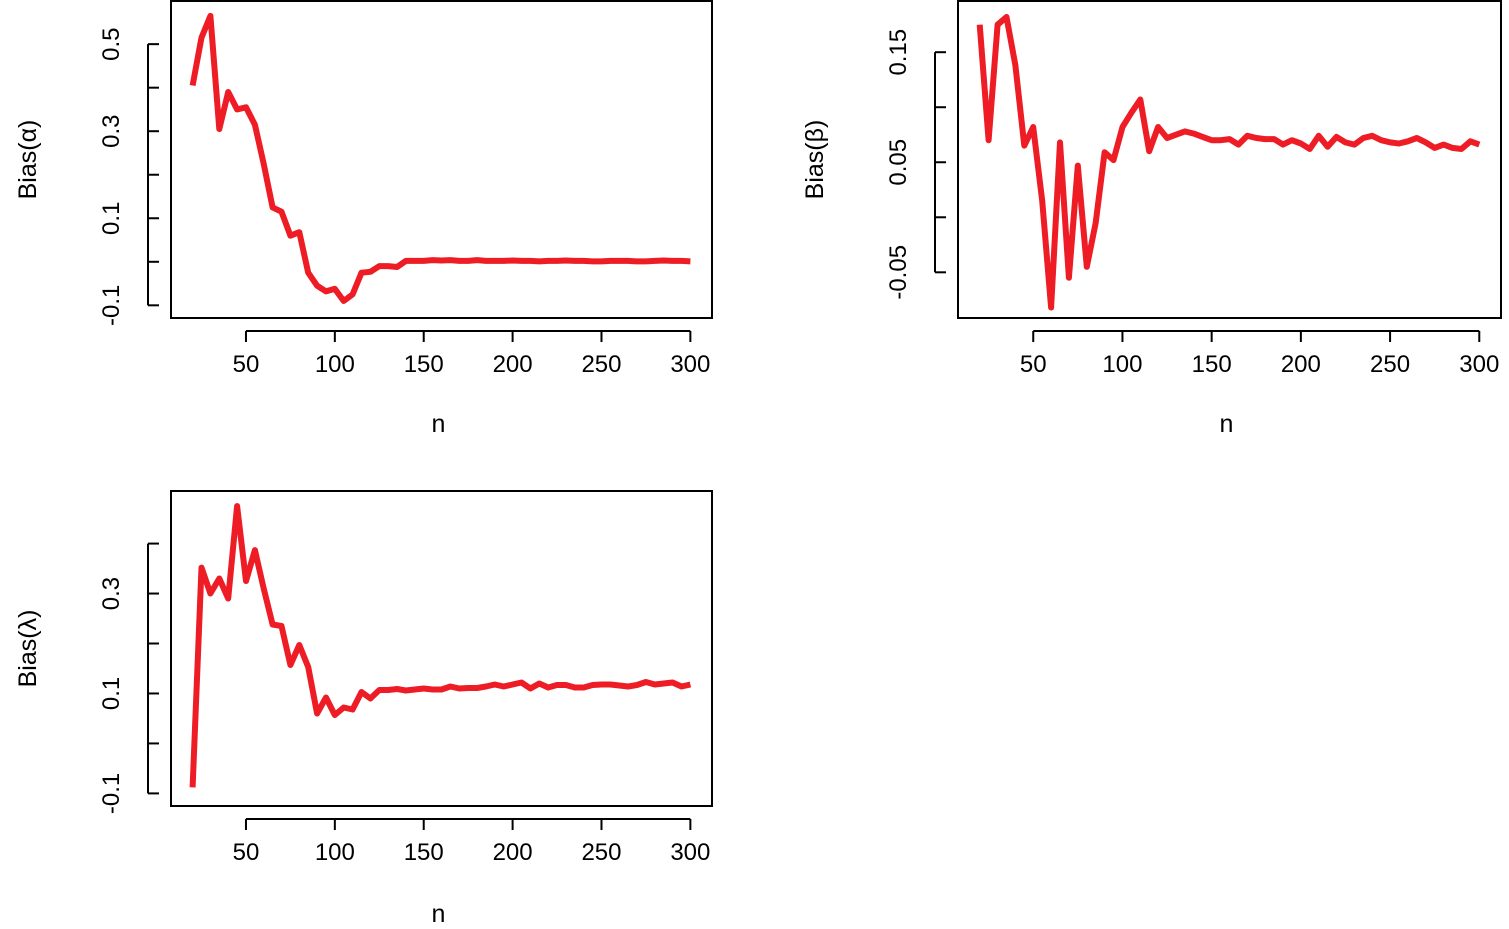 The height and width of the screenshot is (929, 1509). Describe the element at coordinates (898, 52) in the screenshot. I see `y-tick-label: 0.15` at that location.